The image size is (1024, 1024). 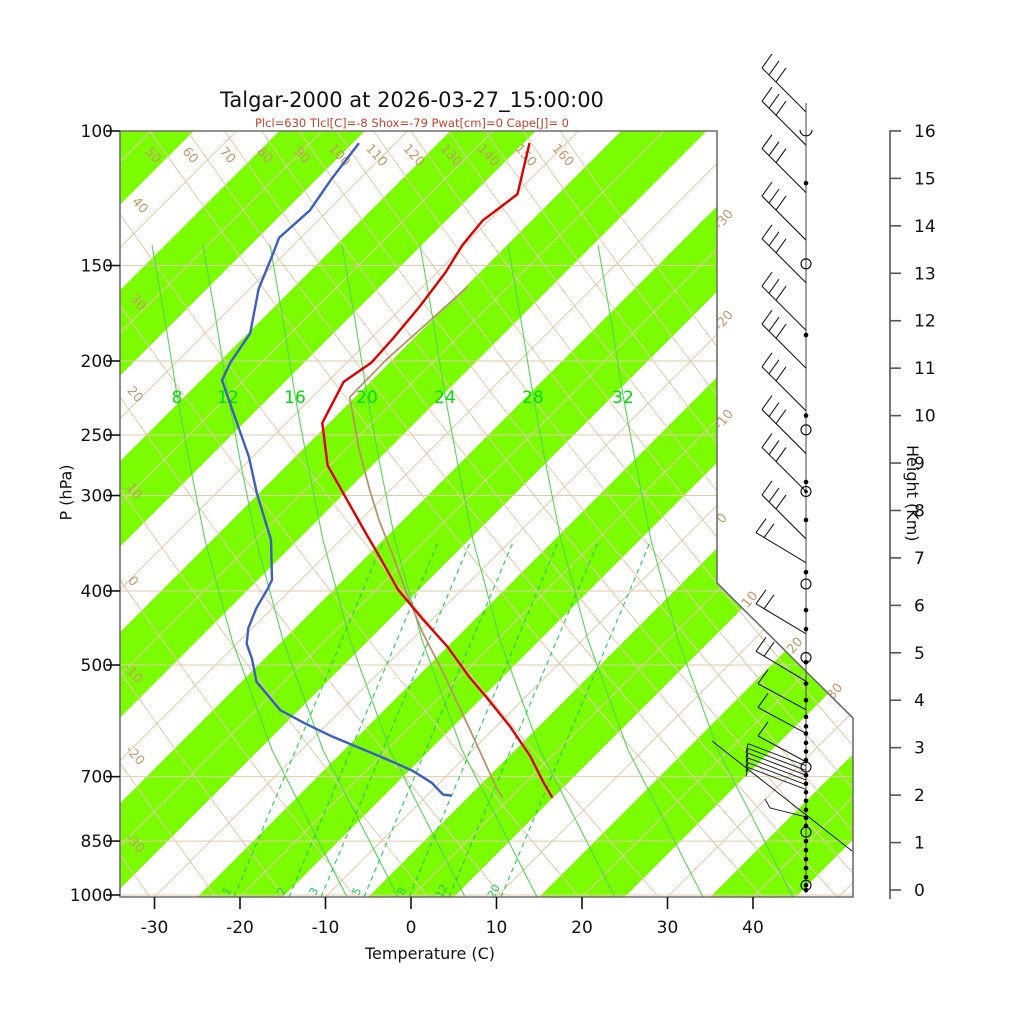 I want to click on svg-text: 32, so click(x=623, y=398).